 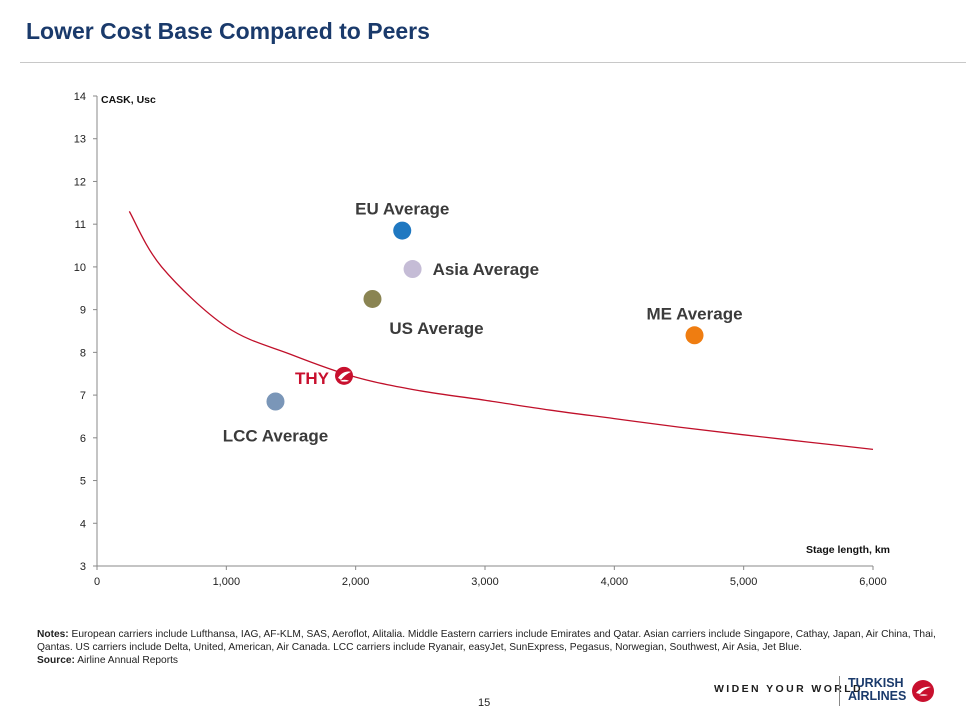 What do you see at coordinates (402, 230) in the screenshot?
I see `point-eu-average` at bounding box center [402, 230].